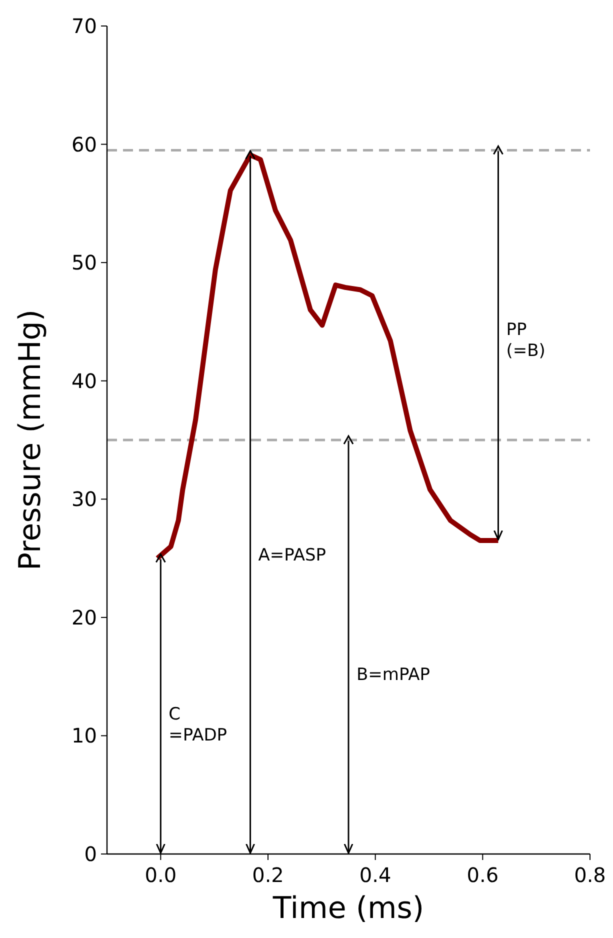  Describe the element at coordinates (90, 854) in the screenshot. I see `y-tick-label: 0` at that location.